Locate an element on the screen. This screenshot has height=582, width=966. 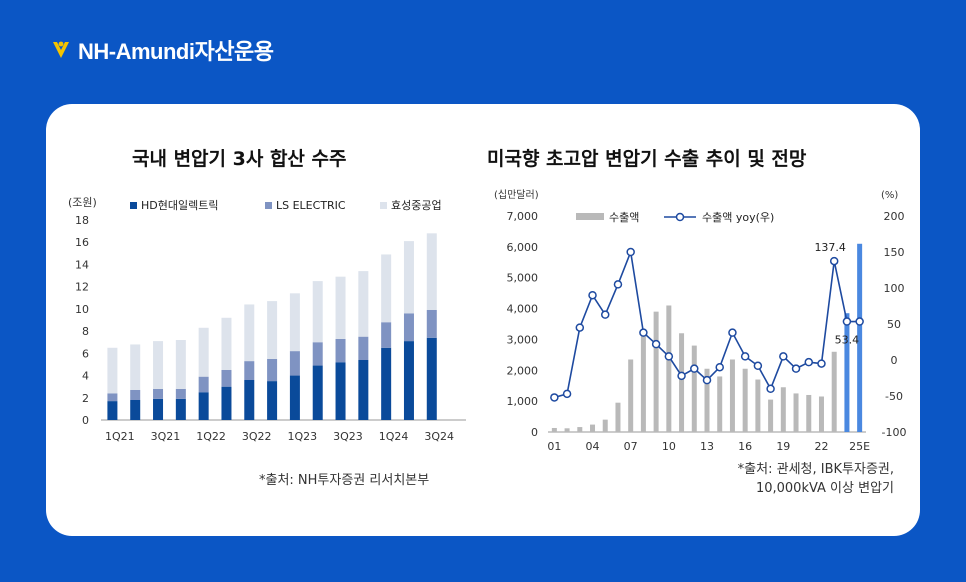
x-tick-label: 3Q24 is located at coordinates (439, 436).